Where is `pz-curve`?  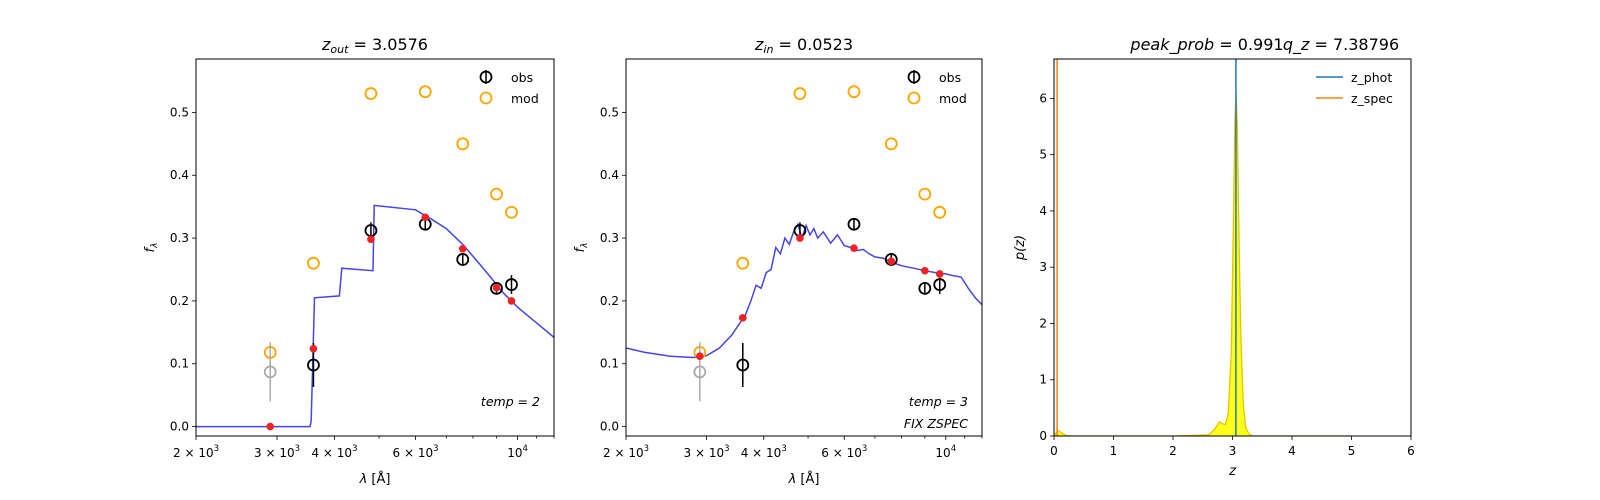
pz-curve is located at coordinates (1203, 264).